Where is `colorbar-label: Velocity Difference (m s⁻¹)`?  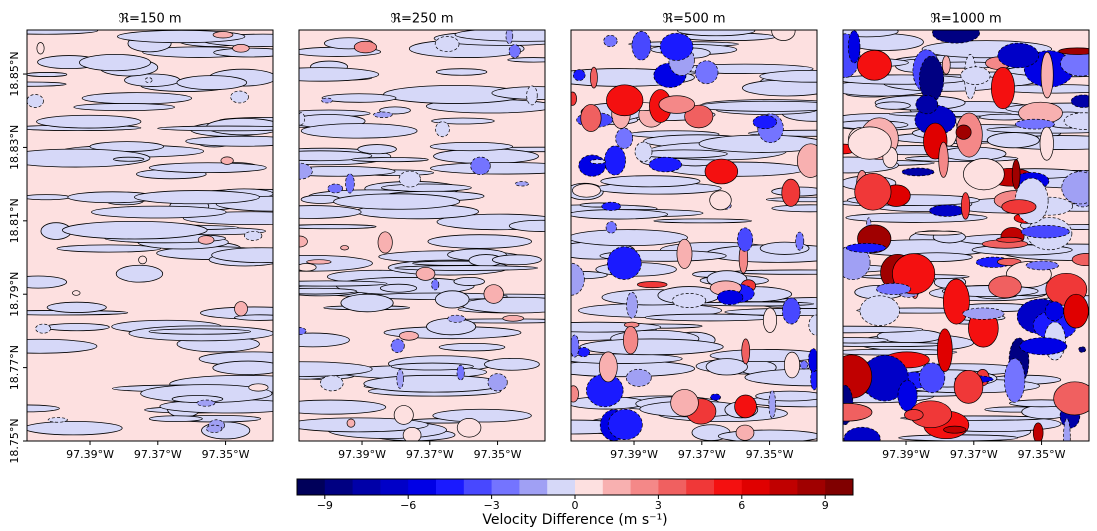 colorbar-label: Velocity Difference (m s⁻¹) is located at coordinates (574, 520).